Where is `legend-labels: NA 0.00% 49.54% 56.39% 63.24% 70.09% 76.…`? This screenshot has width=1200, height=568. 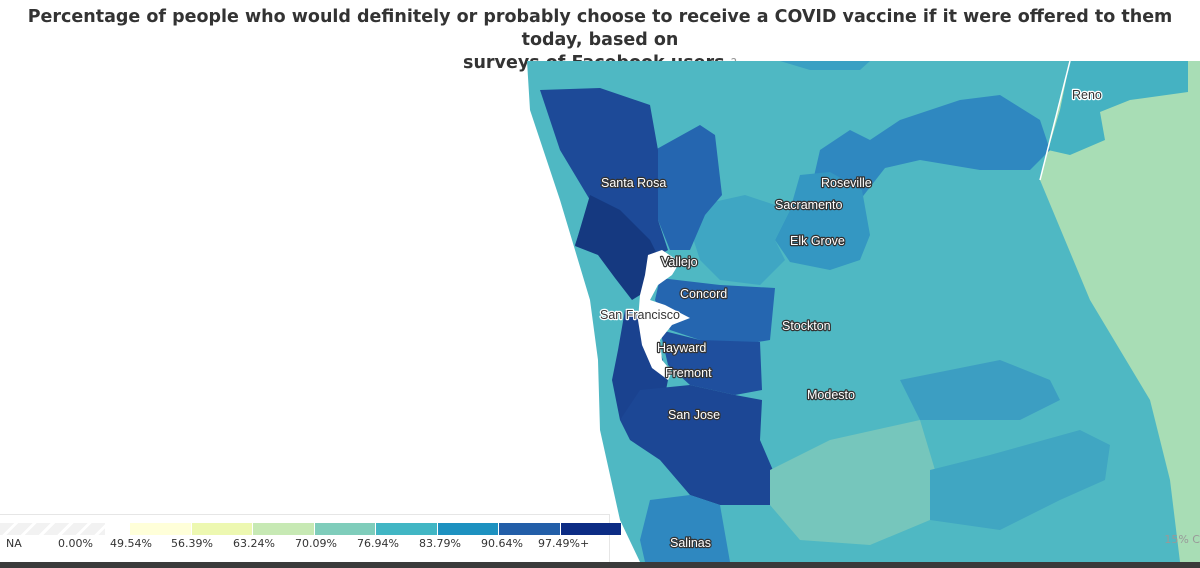
legend-labels: NA 0.00% 49.54% 56.39% 63.24% 70.09% 76.… is located at coordinates (304, 545).